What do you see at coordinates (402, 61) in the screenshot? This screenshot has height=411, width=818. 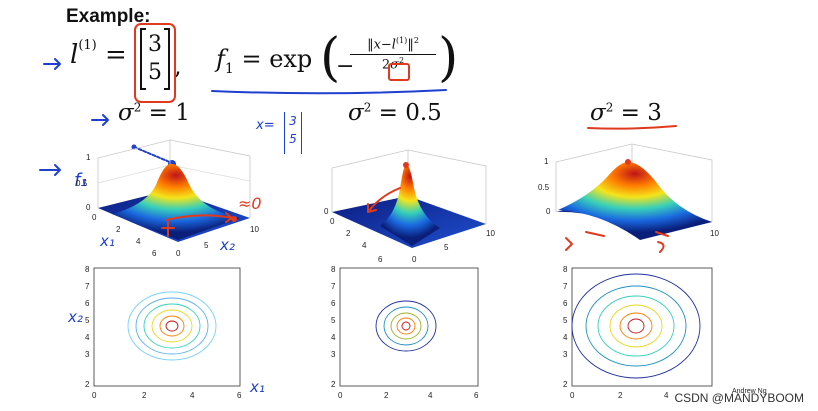 I see `frac-den-sq: 2` at bounding box center [402, 61].